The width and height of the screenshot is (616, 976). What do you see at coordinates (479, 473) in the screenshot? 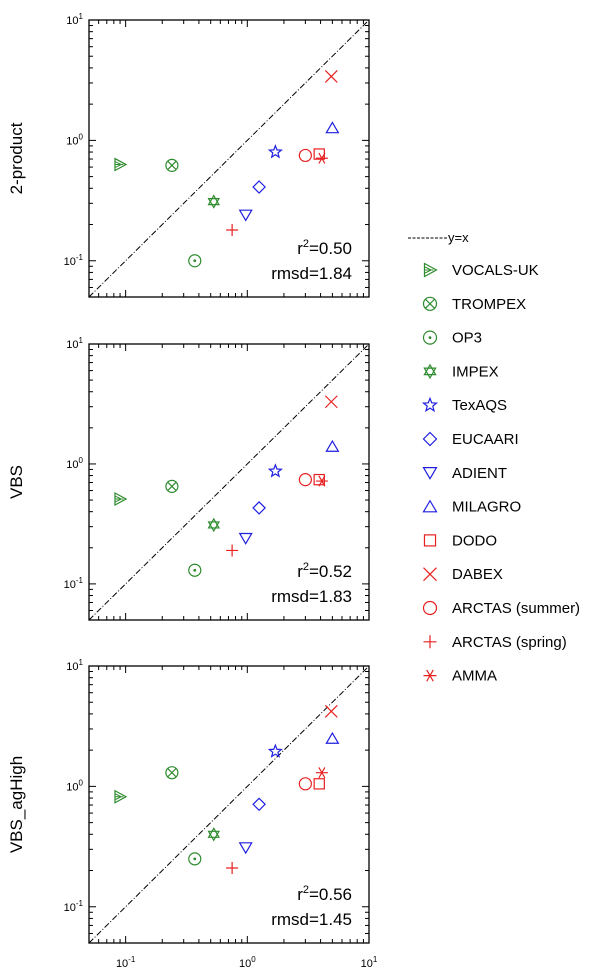
I see `legend-label: ADIENT` at bounding box center [479, 473].